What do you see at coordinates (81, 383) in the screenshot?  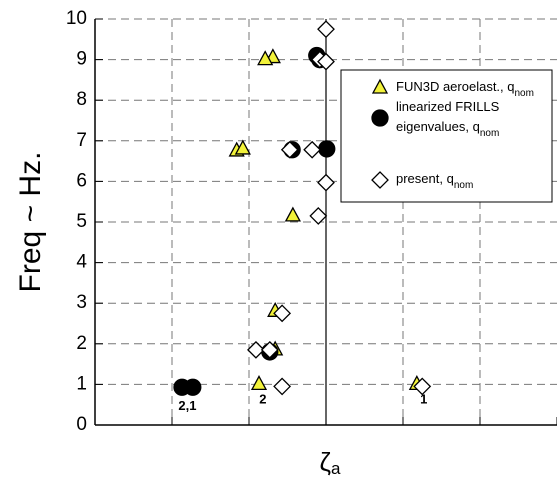 I see `y-tick-label: 1` at bounding box center [81, 383].